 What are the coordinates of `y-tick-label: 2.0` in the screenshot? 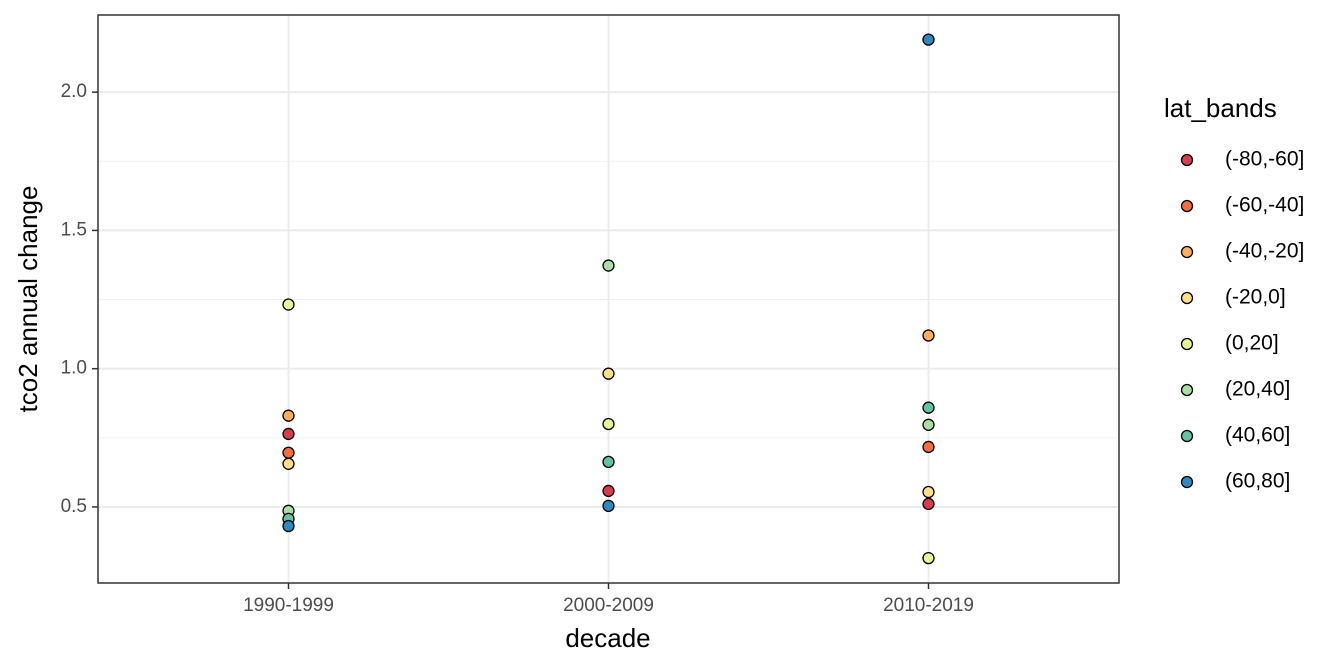 It's located at (74, 91).